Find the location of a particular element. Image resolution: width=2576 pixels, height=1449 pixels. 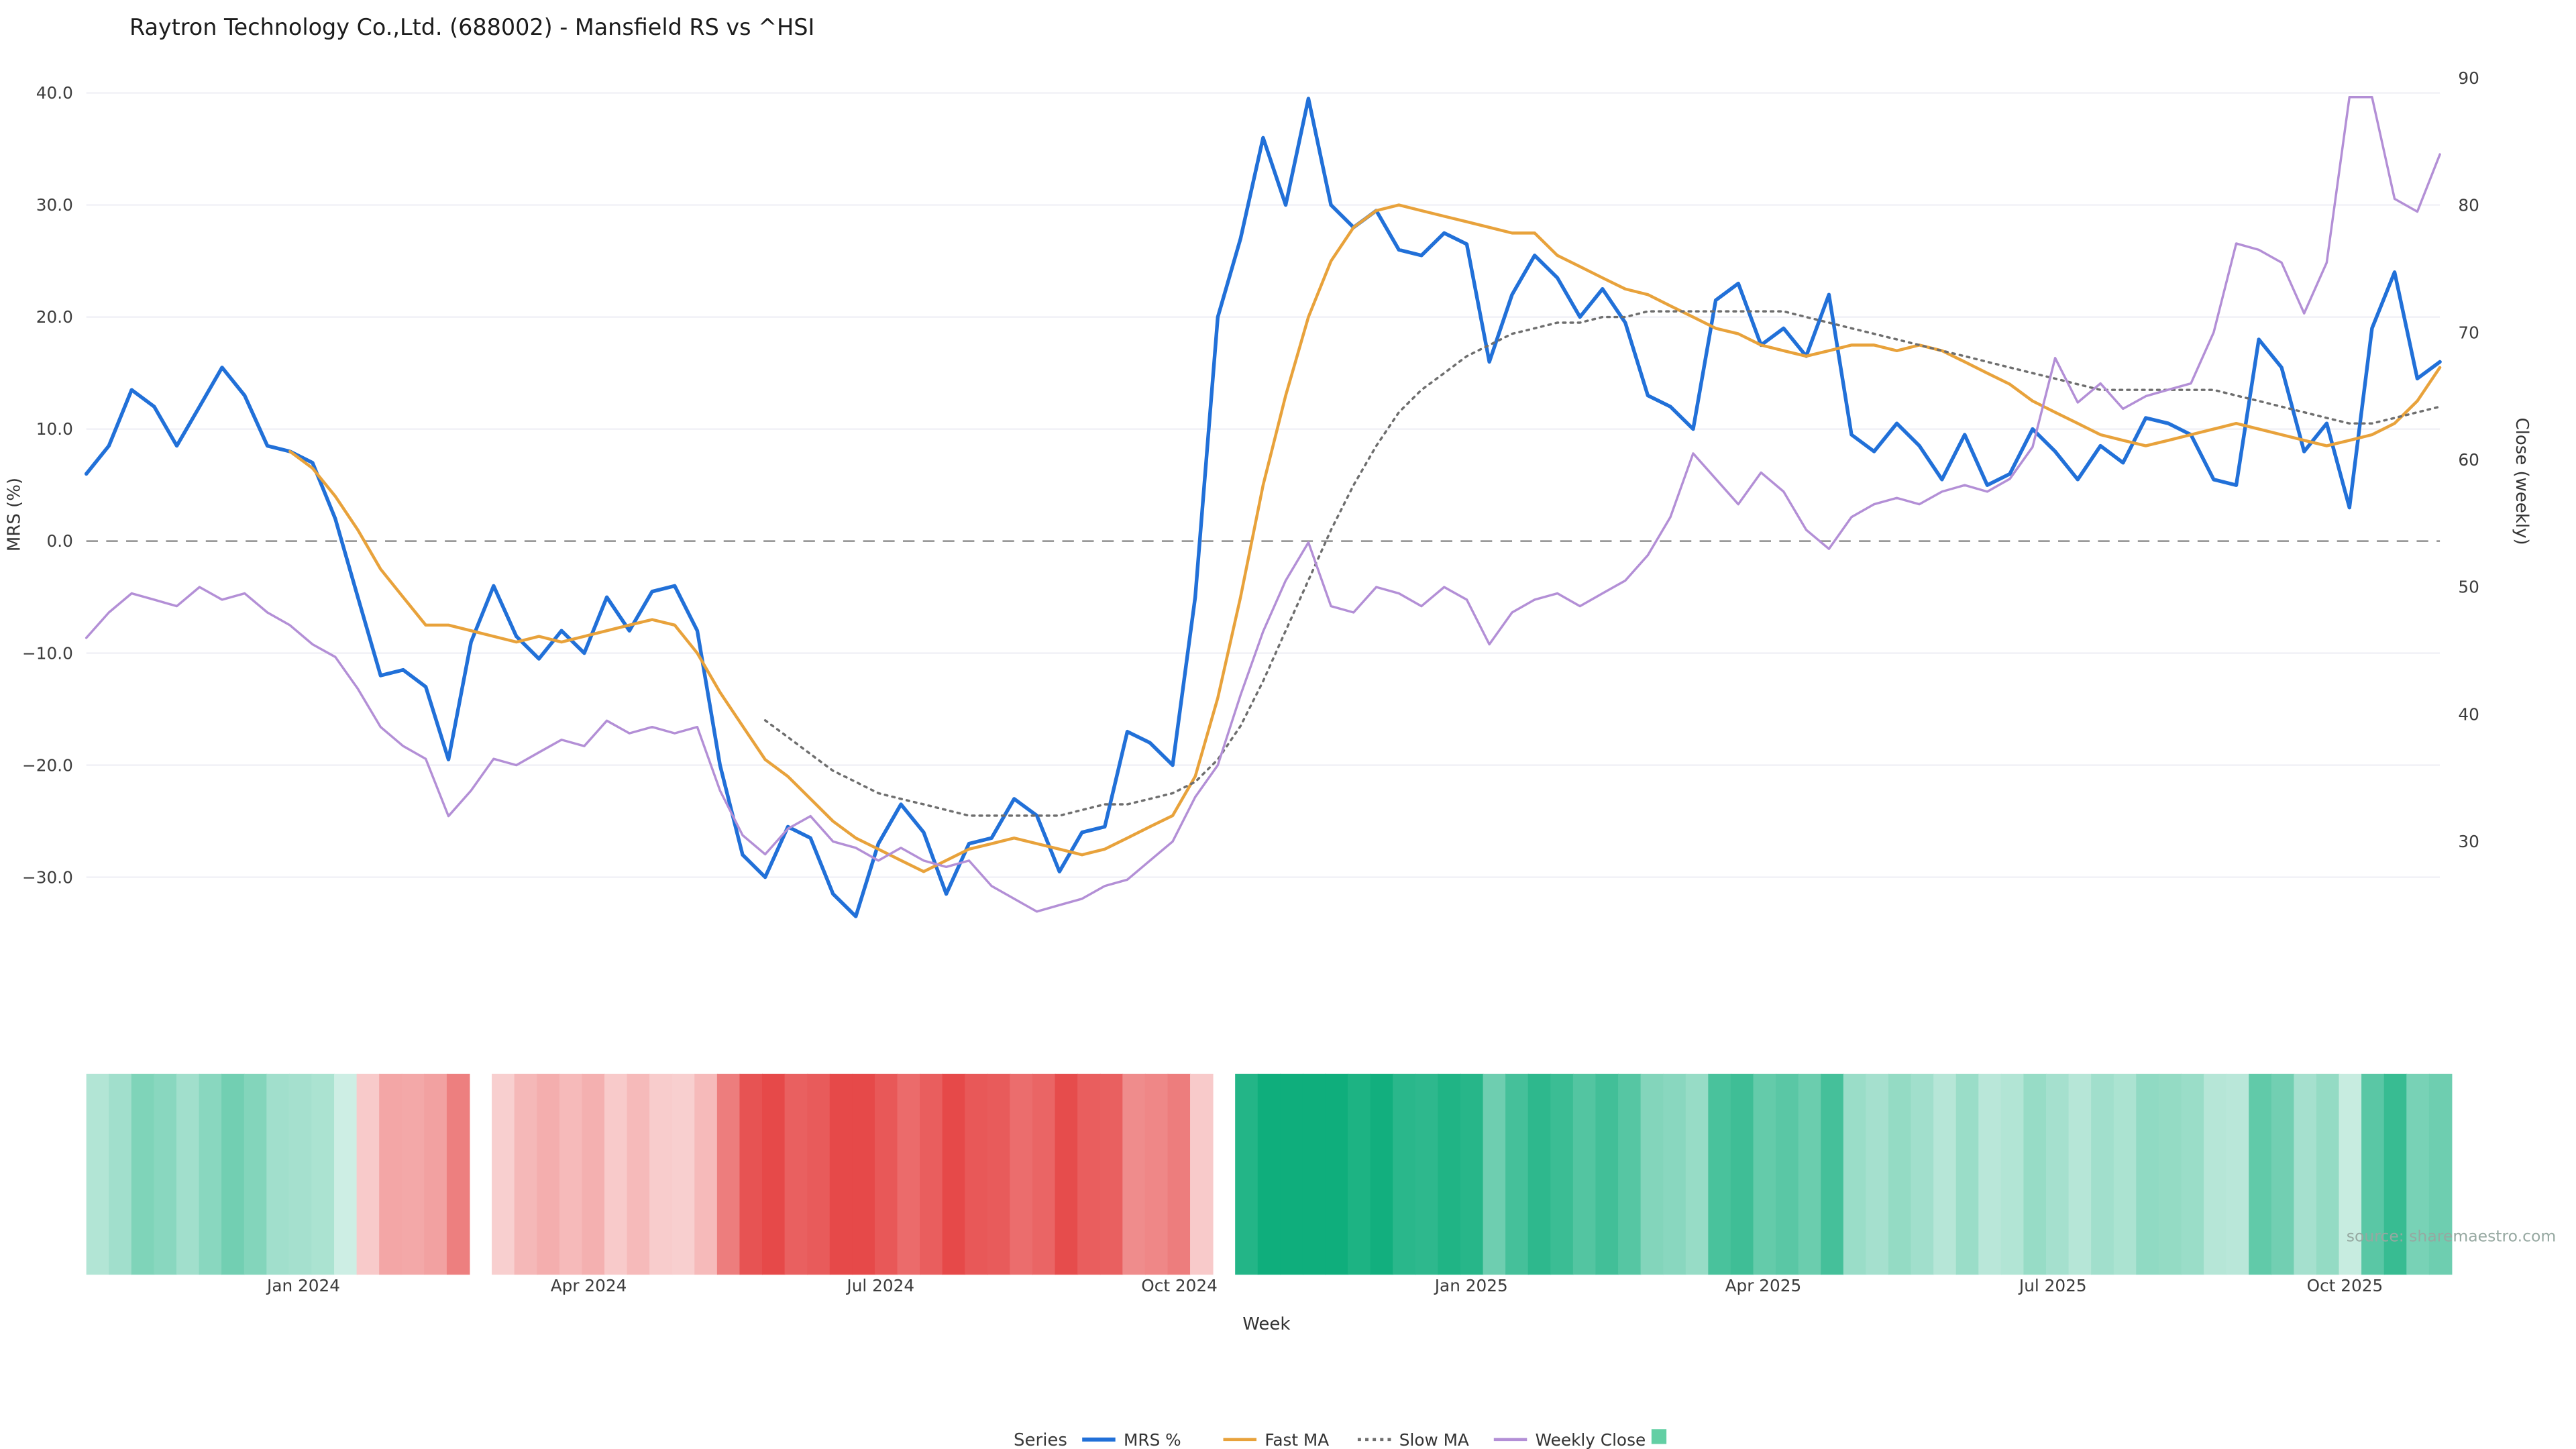

legend-label-slow-ma: Slow MA is located at coordinates (1434, 1439).